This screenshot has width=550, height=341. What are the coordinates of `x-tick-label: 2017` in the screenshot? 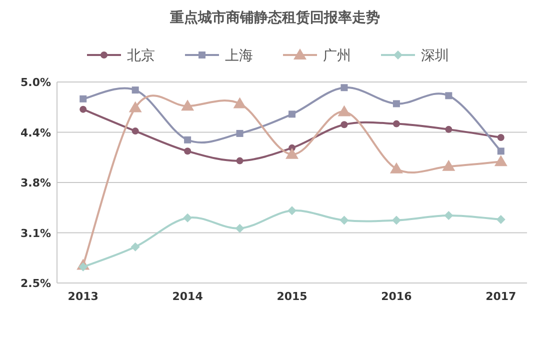 It's located at (501, 296).